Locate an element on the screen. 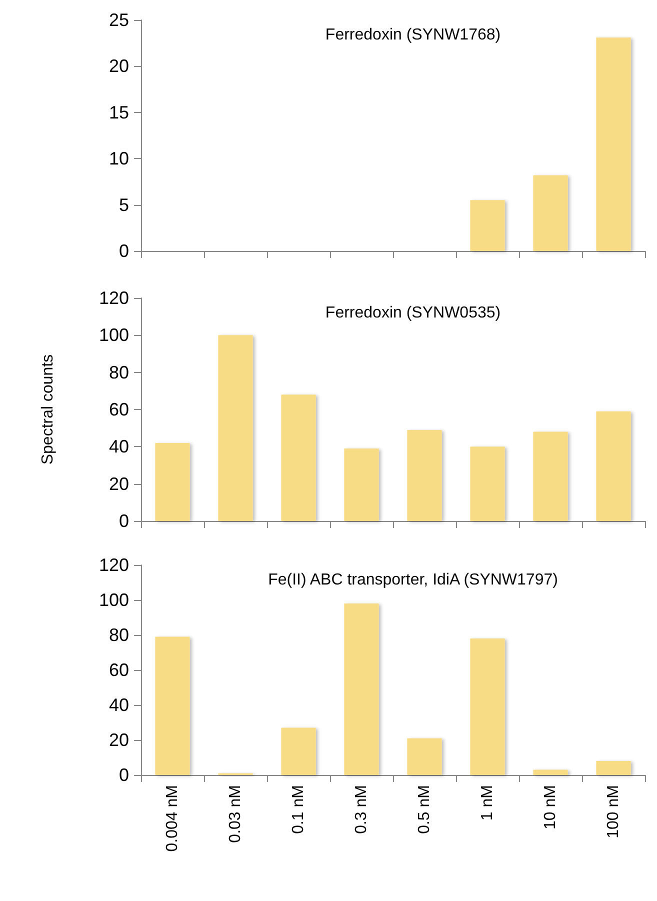 Image resolution: width=657 pixels, height=901 pixels. x-tick-label: 0.03 nM is located at coordinates (235, 814).